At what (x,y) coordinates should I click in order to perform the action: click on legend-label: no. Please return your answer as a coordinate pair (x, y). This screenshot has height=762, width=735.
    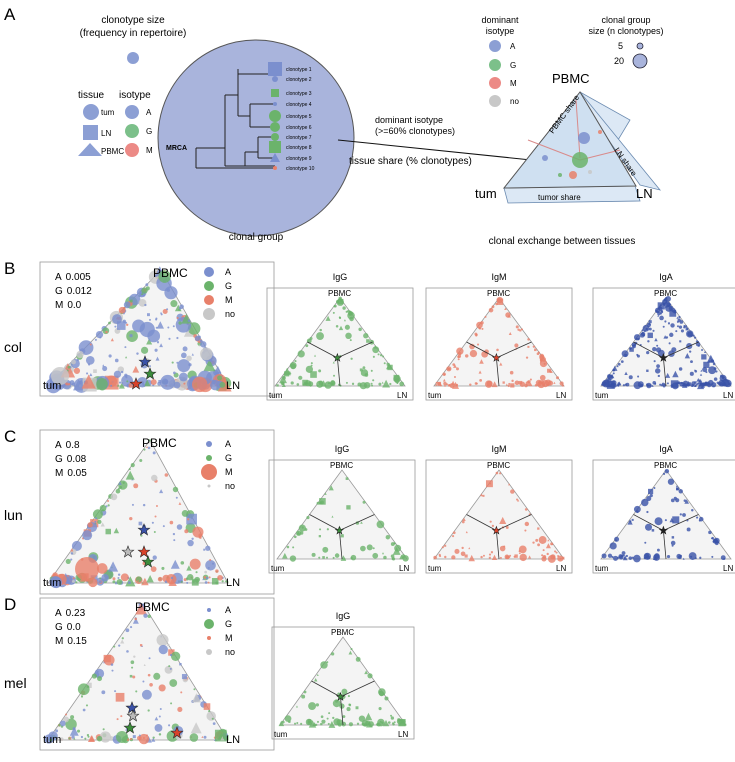
    Looking at the image, I should click on (230, 652).